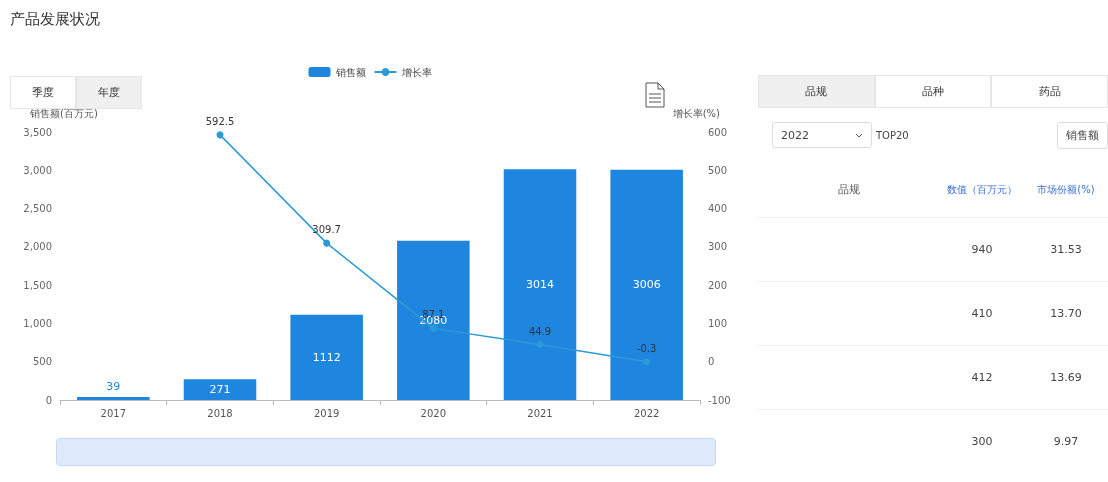  Describe the element at coordinates (719, 400) in the screenshot. I see `y2-tick-label: -100` at that location.